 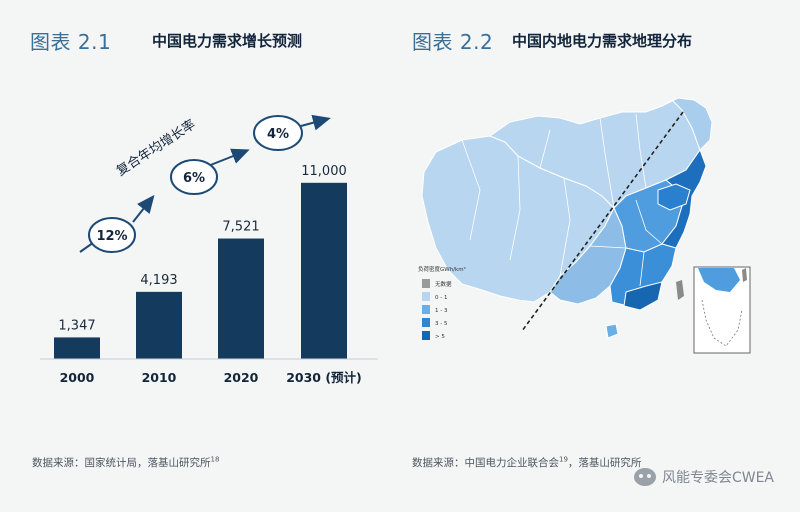 I want to click on figure-title: 中国电力需求增长预测, so click(x=227, y=41).